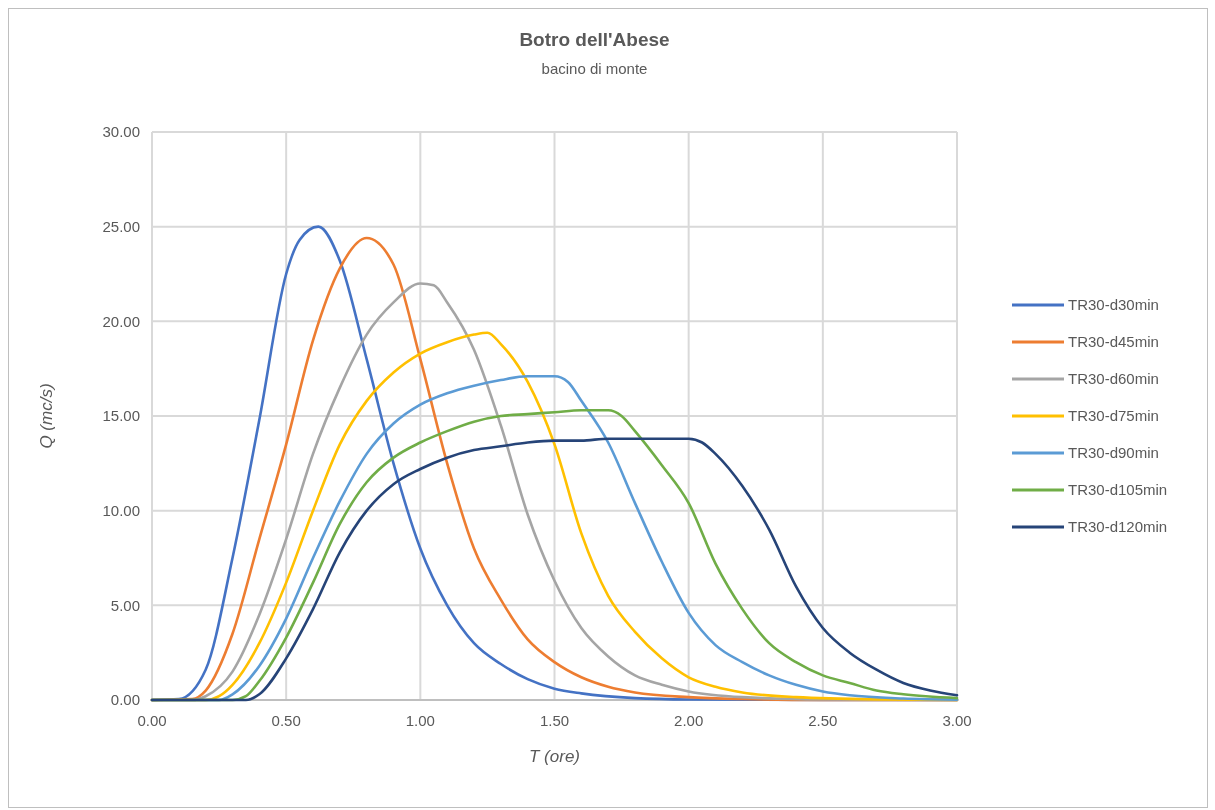 The image size is (1215, 810). I want to click on chart-subtitle: bacino di monte, so click(594, 68).